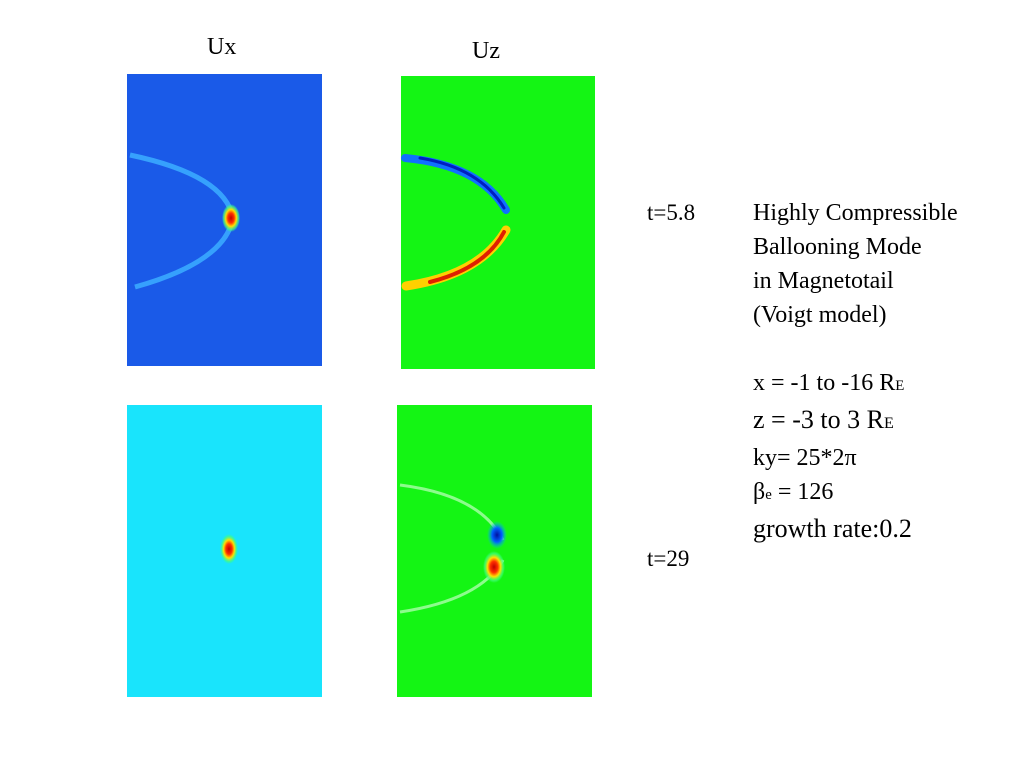 This screenshot has height=768, width=1024. I want to click on ux-title: Ux, so click(222, 47).